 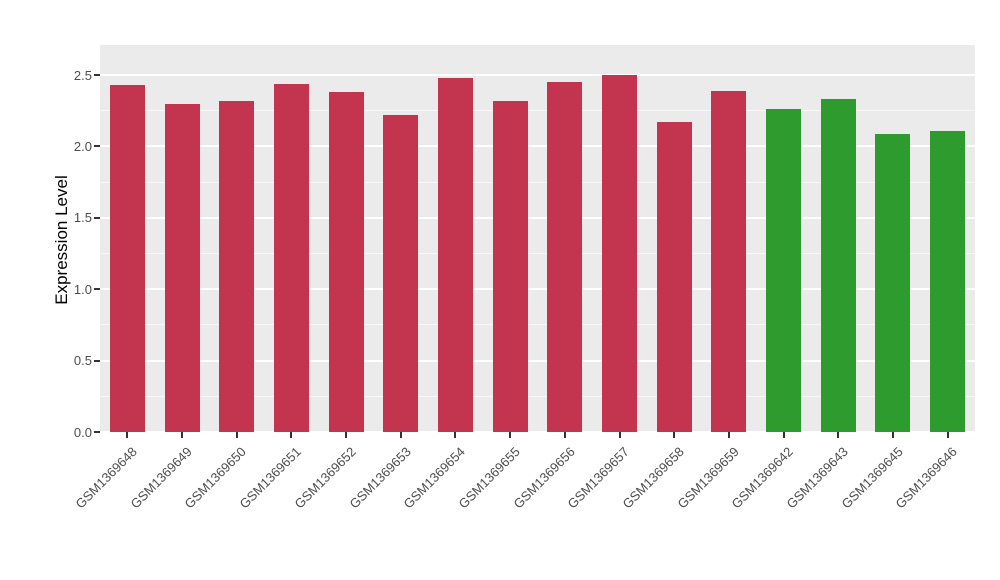 I want to click on bar-GSM1369643, so click(x=838, y=265).